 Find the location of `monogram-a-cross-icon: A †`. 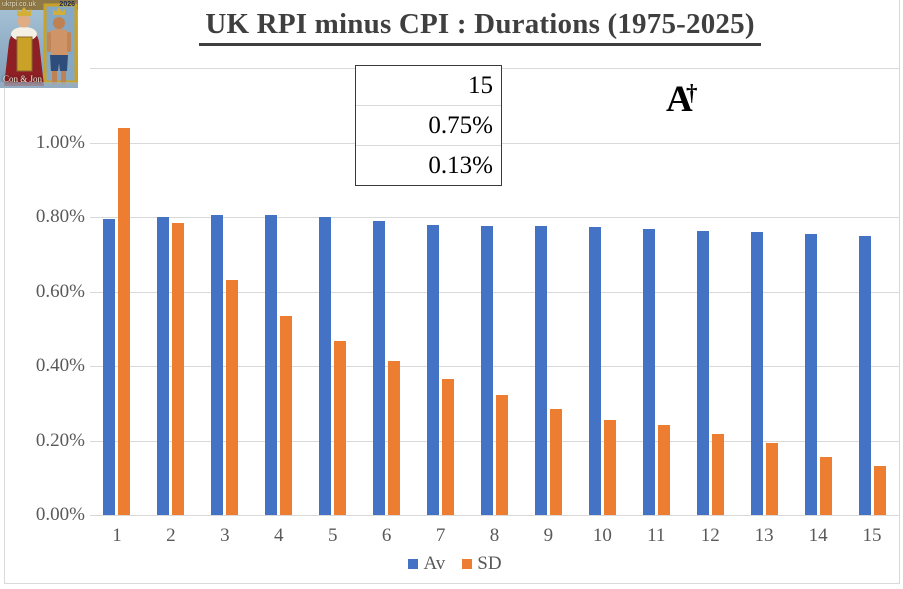

monogram-a-cross-icon: A † is located at coordinates (685, 102).